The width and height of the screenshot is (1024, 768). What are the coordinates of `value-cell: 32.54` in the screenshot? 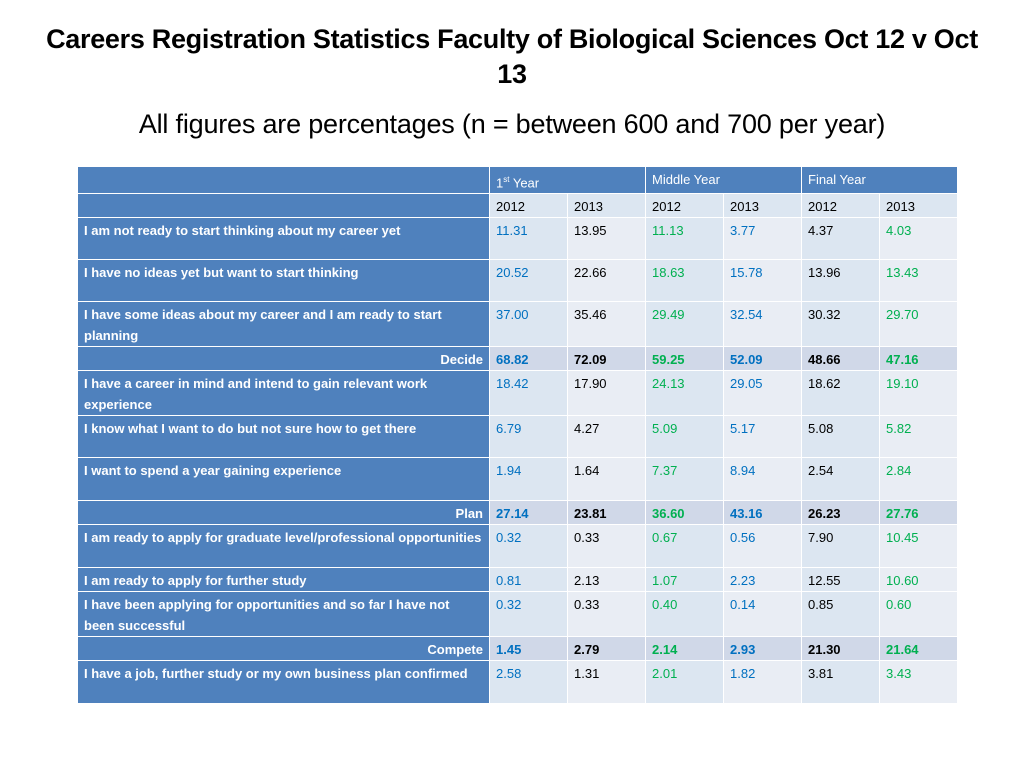 It's located at (762, 324).